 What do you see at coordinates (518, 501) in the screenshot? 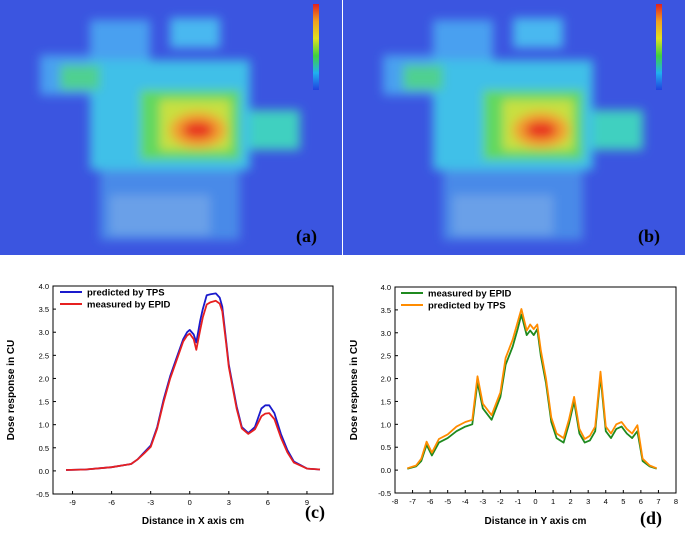
I see `x-tick-label: -1` at bounding box center [518, 501].